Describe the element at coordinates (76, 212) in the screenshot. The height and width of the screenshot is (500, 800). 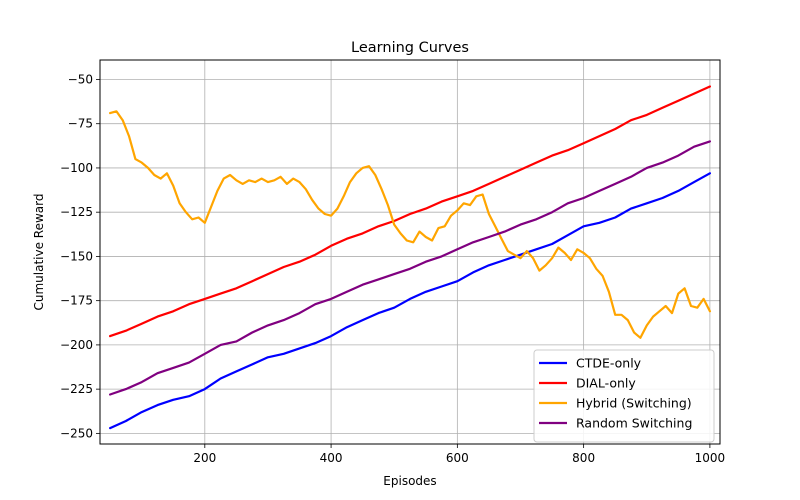
I see `y-tick-label: −125` at that location.